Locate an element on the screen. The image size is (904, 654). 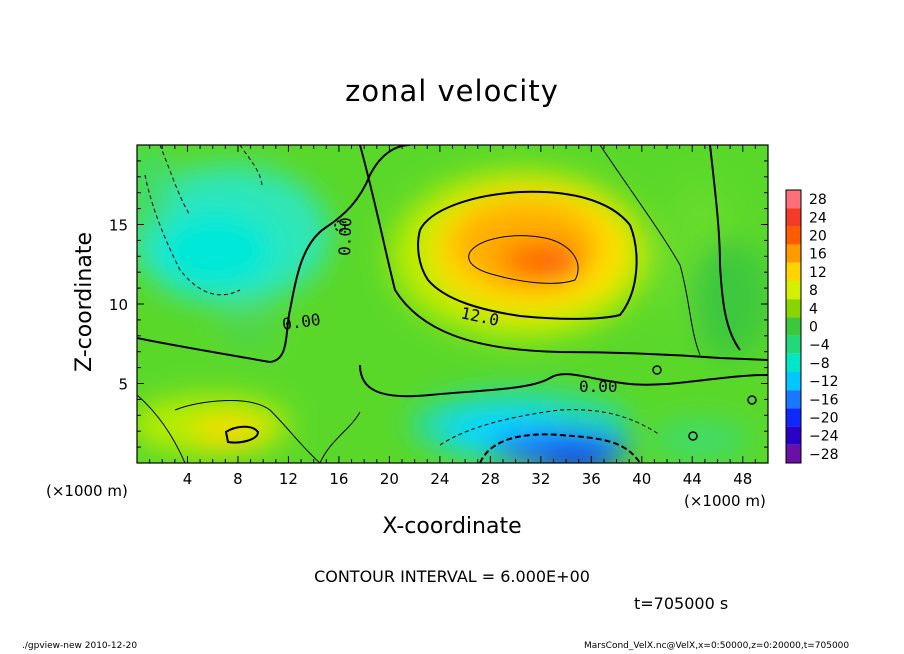
colorbar: 28 24 20 16 12 8 4 0 −4 −8 −12 −16 −20 −24 −28 is located at coordinates (812, 326).